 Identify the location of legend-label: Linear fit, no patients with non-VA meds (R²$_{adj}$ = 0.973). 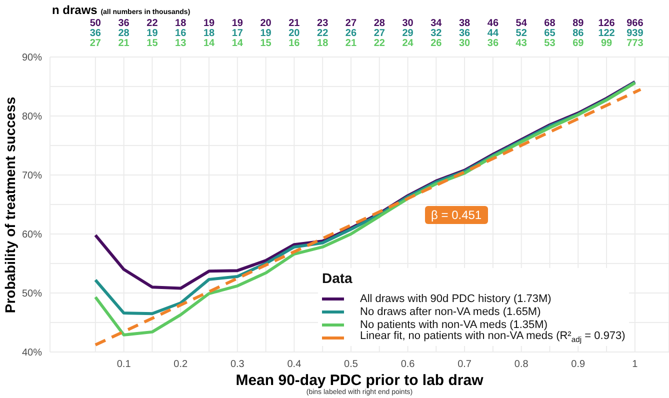
(493, 337).